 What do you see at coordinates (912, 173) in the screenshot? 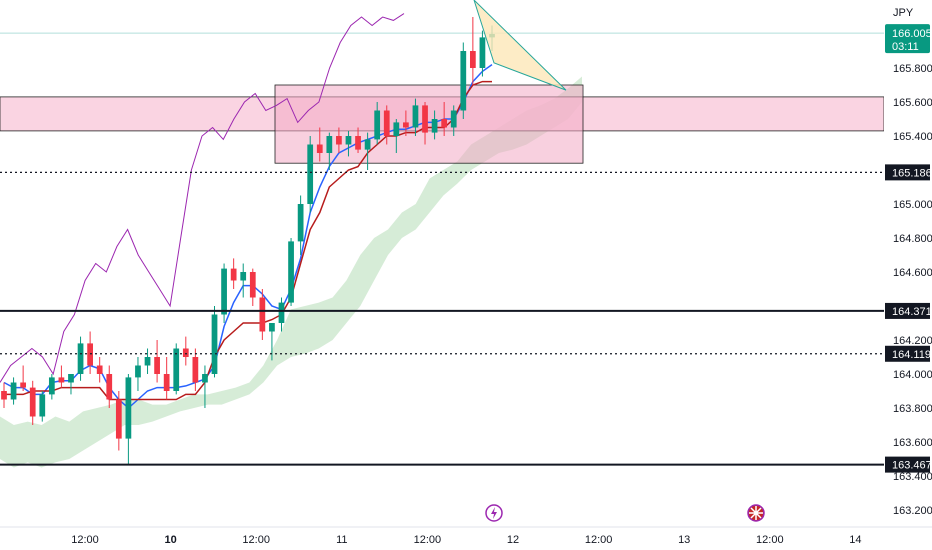
I see `level-badge-label: 165.186` at bounding box center [912, 173].